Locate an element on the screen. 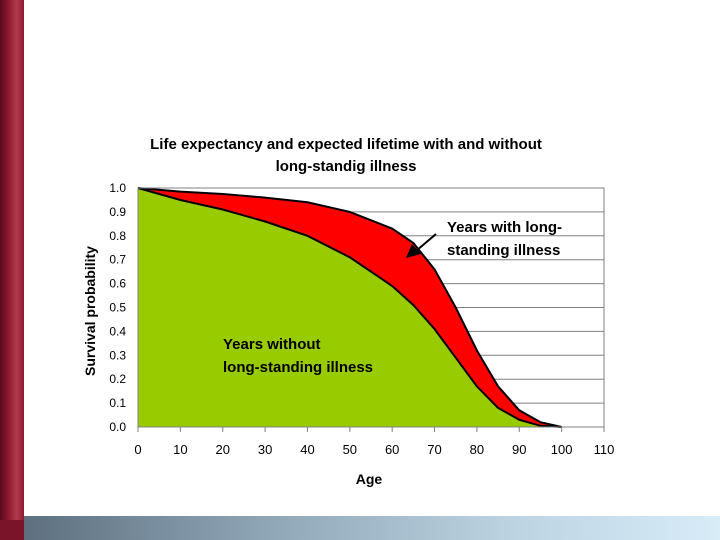 This screenshot has height=540, width=720. y-tick-label: 0.4 is located at coordinates (117, 331).